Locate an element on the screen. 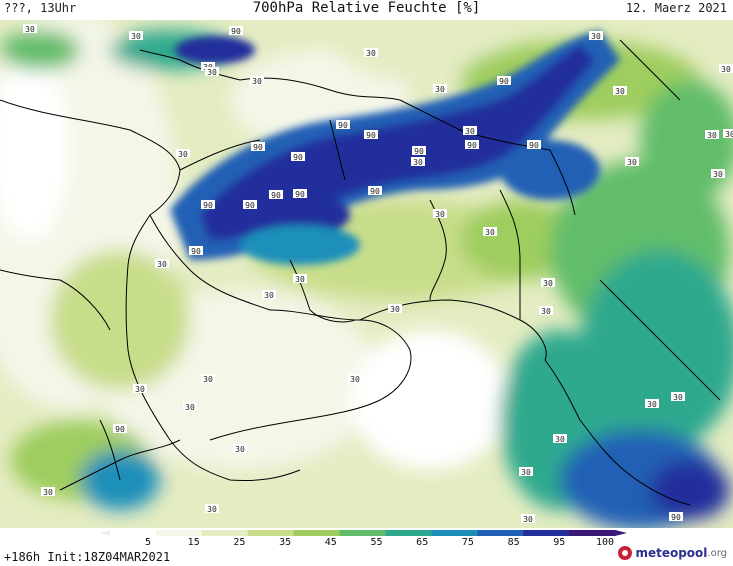 The image size is (733, 566). legend-tick-label: 5 is located at coordinates (148, 541).